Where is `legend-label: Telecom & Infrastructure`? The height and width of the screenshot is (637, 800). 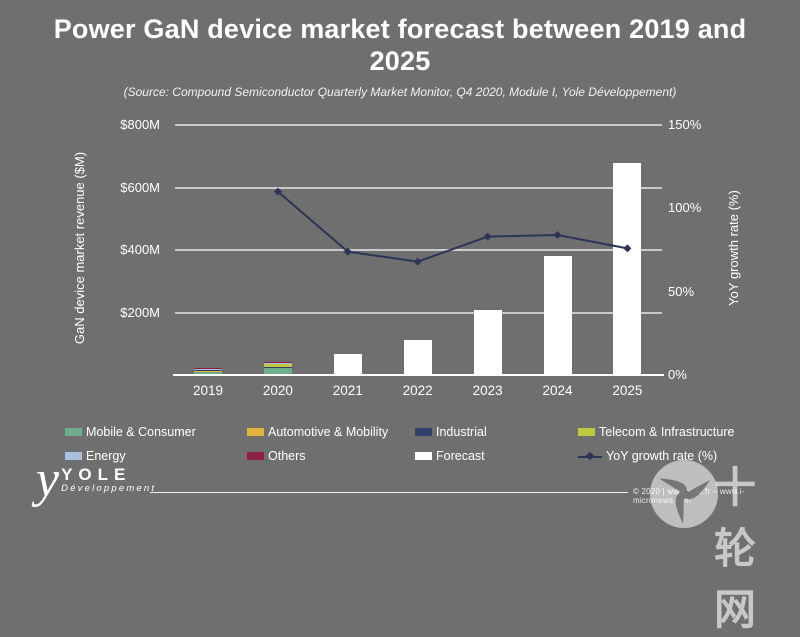 legend-label: Telecom & Infrastructure is located at coordinates (666, 432).